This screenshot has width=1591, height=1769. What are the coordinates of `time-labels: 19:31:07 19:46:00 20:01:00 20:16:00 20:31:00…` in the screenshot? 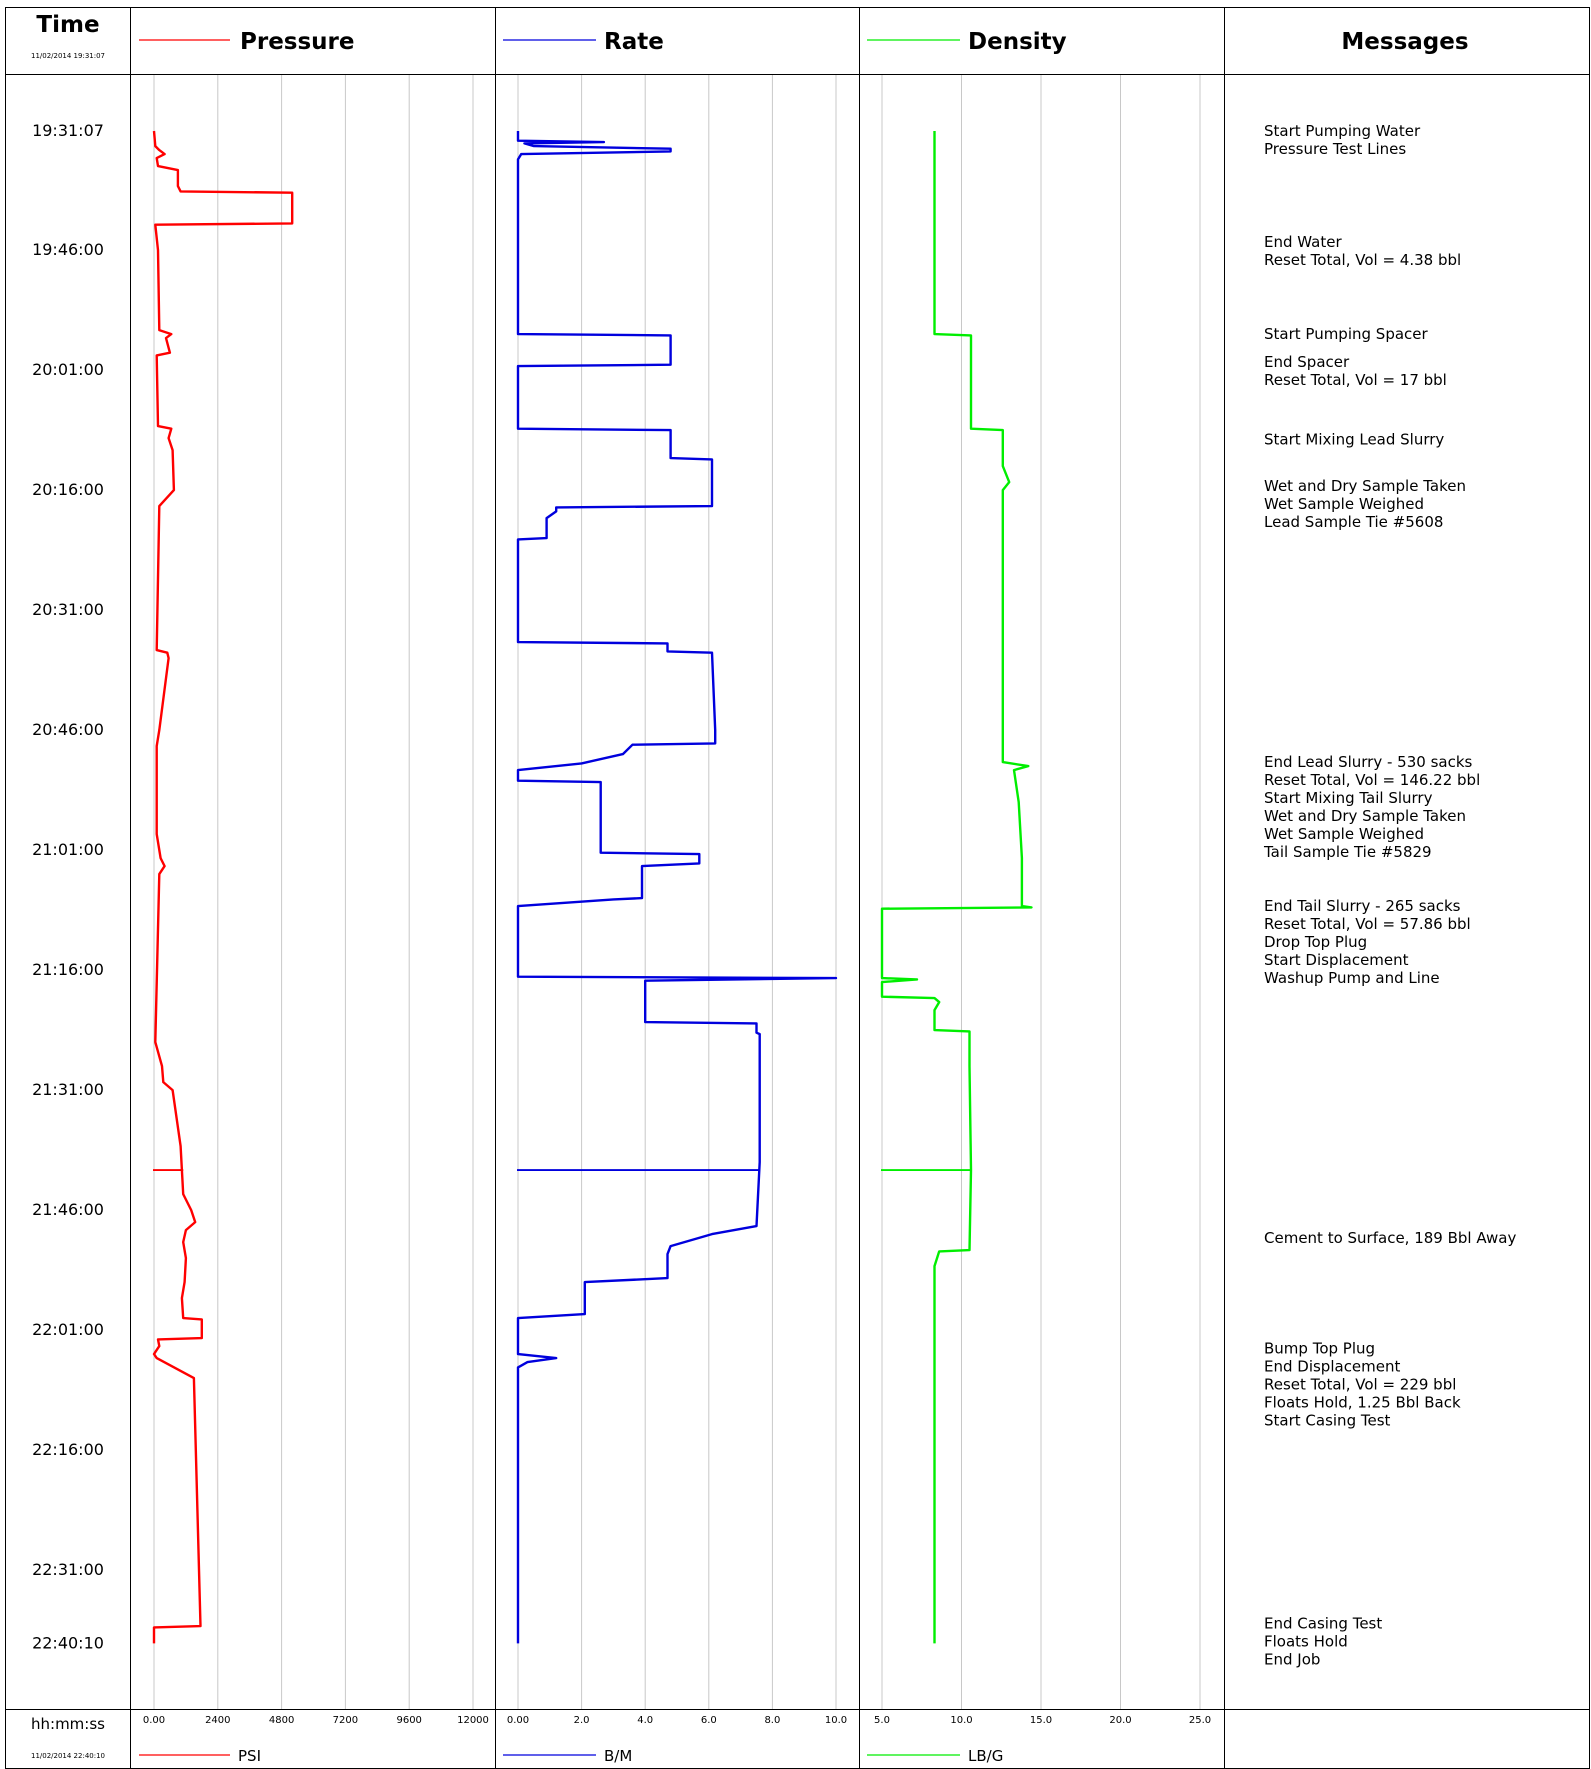 It's located at (68, 886).